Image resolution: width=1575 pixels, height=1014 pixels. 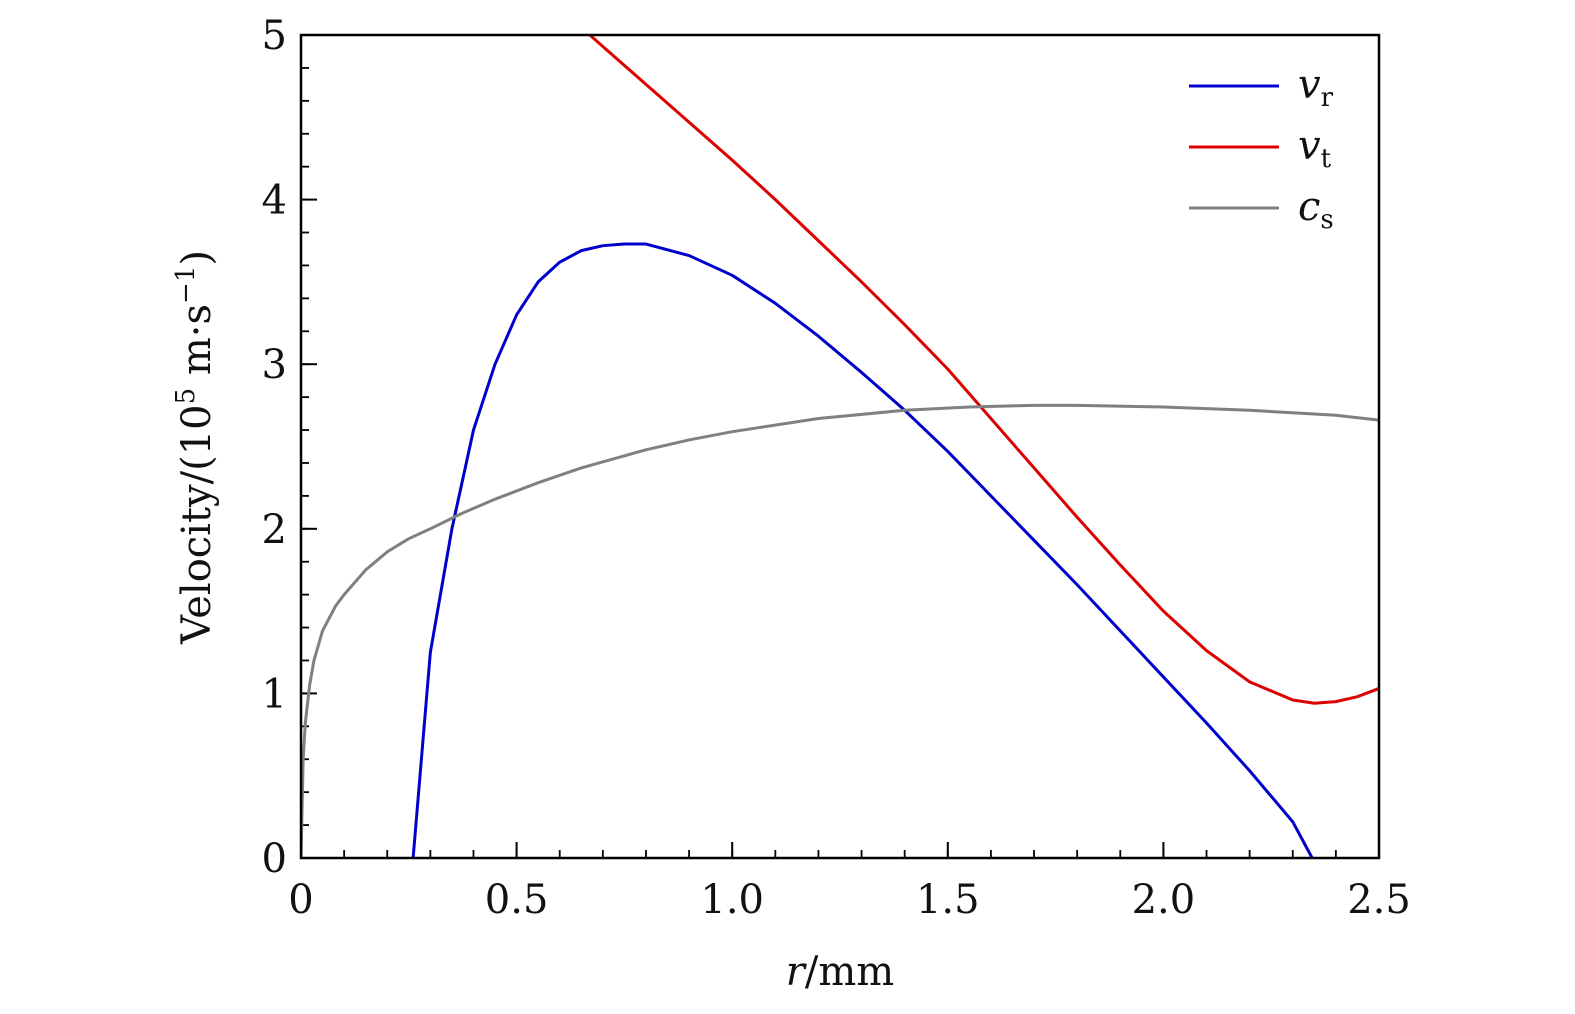 What do you see at coordinates (517, 900) in the screenshot?
I see `x-tick-label: 0.5` at bounding box center [517, 900].